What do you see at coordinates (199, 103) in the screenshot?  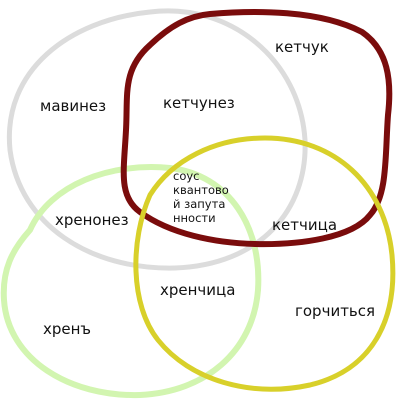 I see `ketchunez-label: кетчунез` at bounding box center [199, 103].